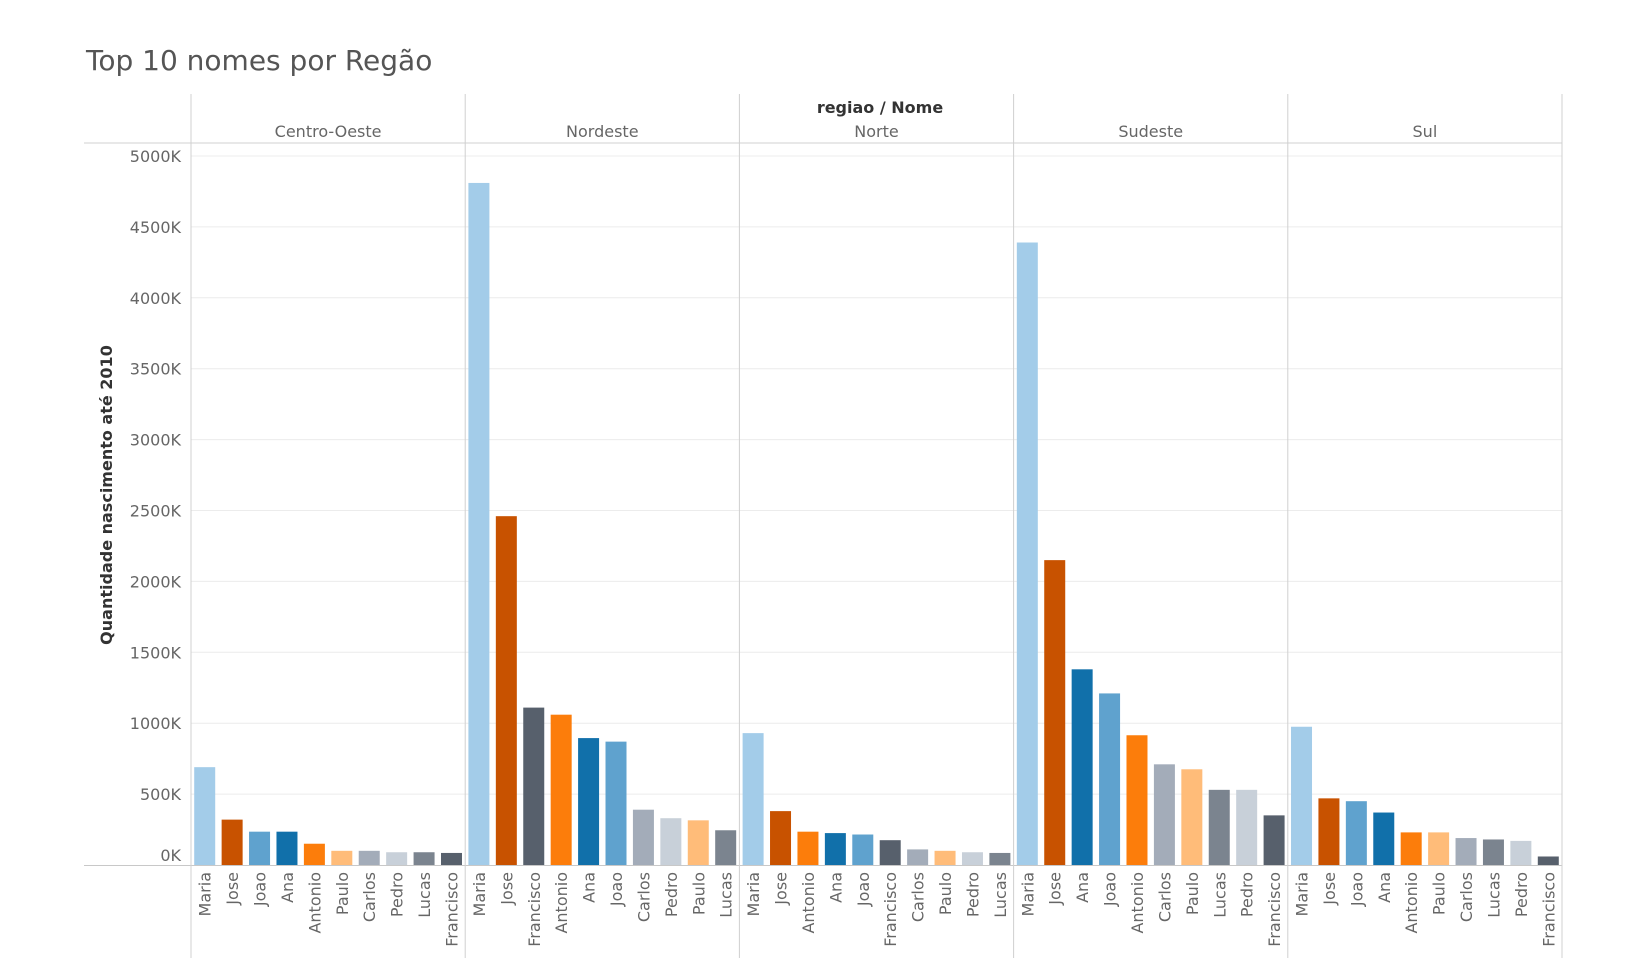 This screenshot has width=1638, height=965. I want to click on panel-label: Nordeste, so click(602, 131).